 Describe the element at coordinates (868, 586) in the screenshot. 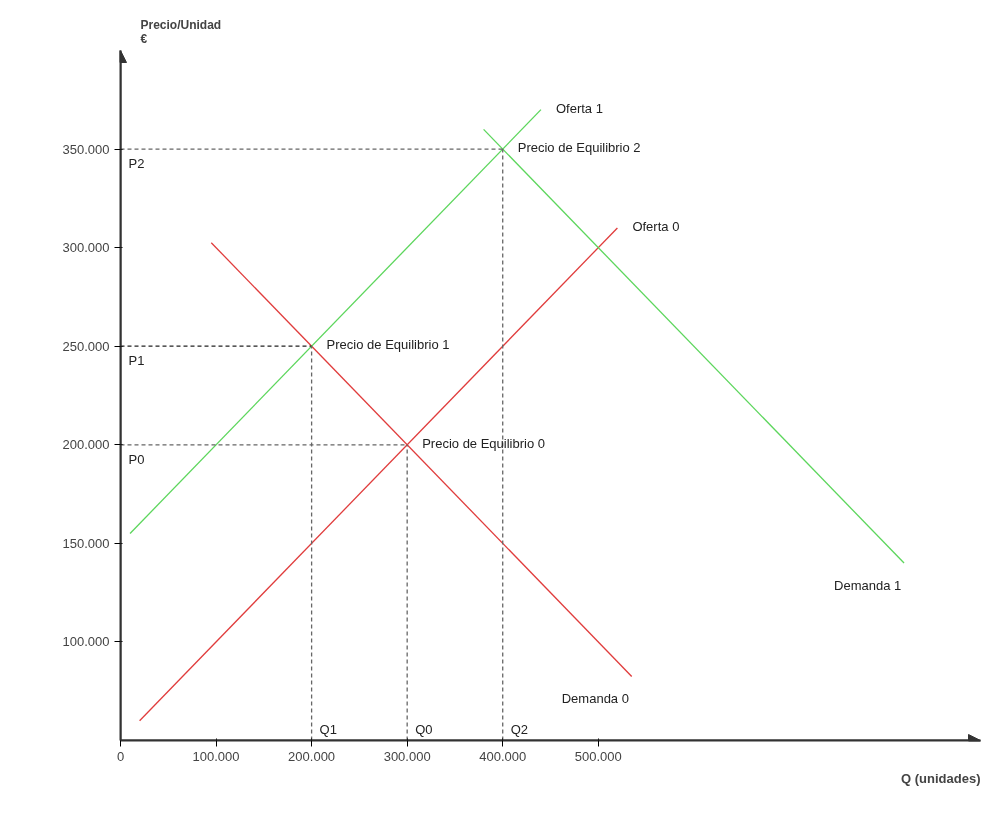

I see `series-label: Demanda 1` at that location.